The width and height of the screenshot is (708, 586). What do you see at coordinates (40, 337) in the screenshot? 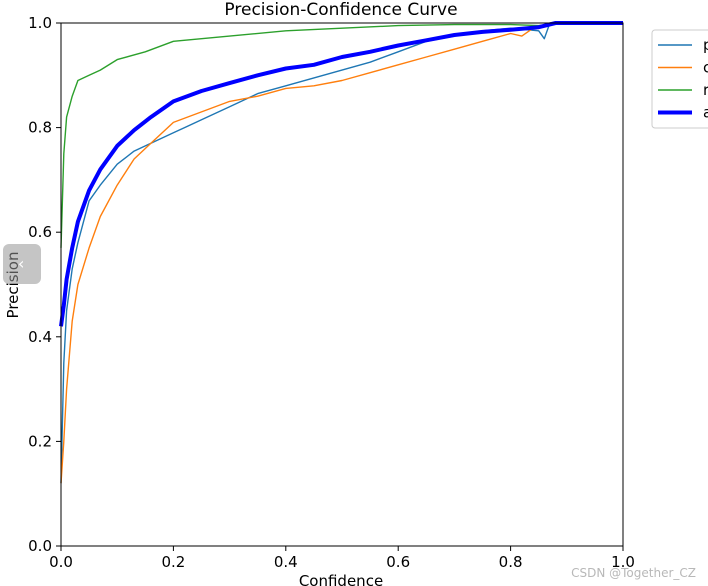
I see `y-tick-label: 0.4` at bounding box center [40, 337].